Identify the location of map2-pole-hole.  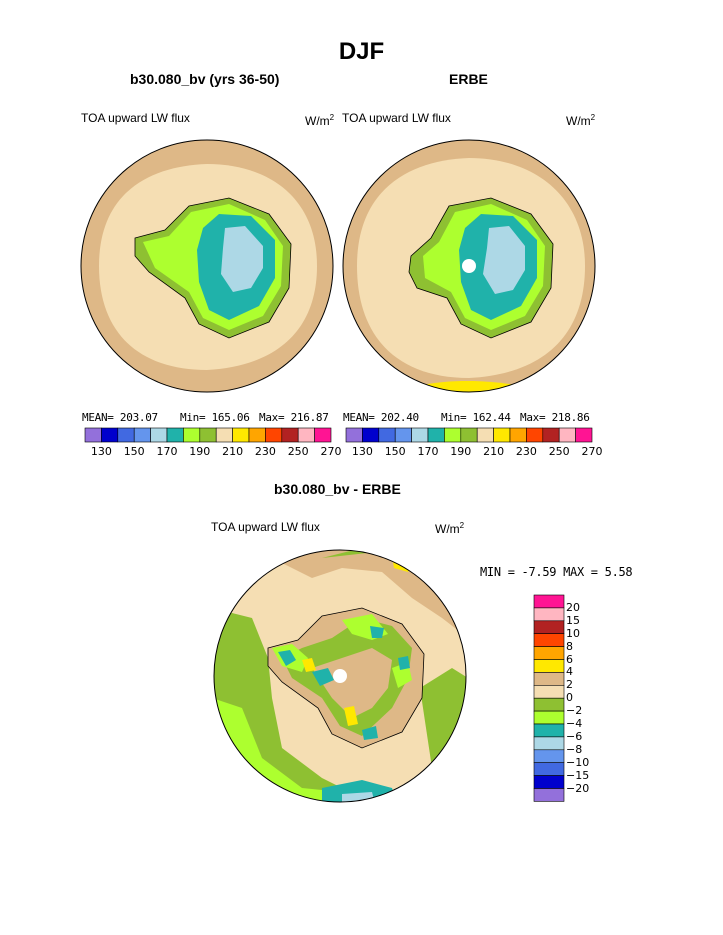
(469, 266).